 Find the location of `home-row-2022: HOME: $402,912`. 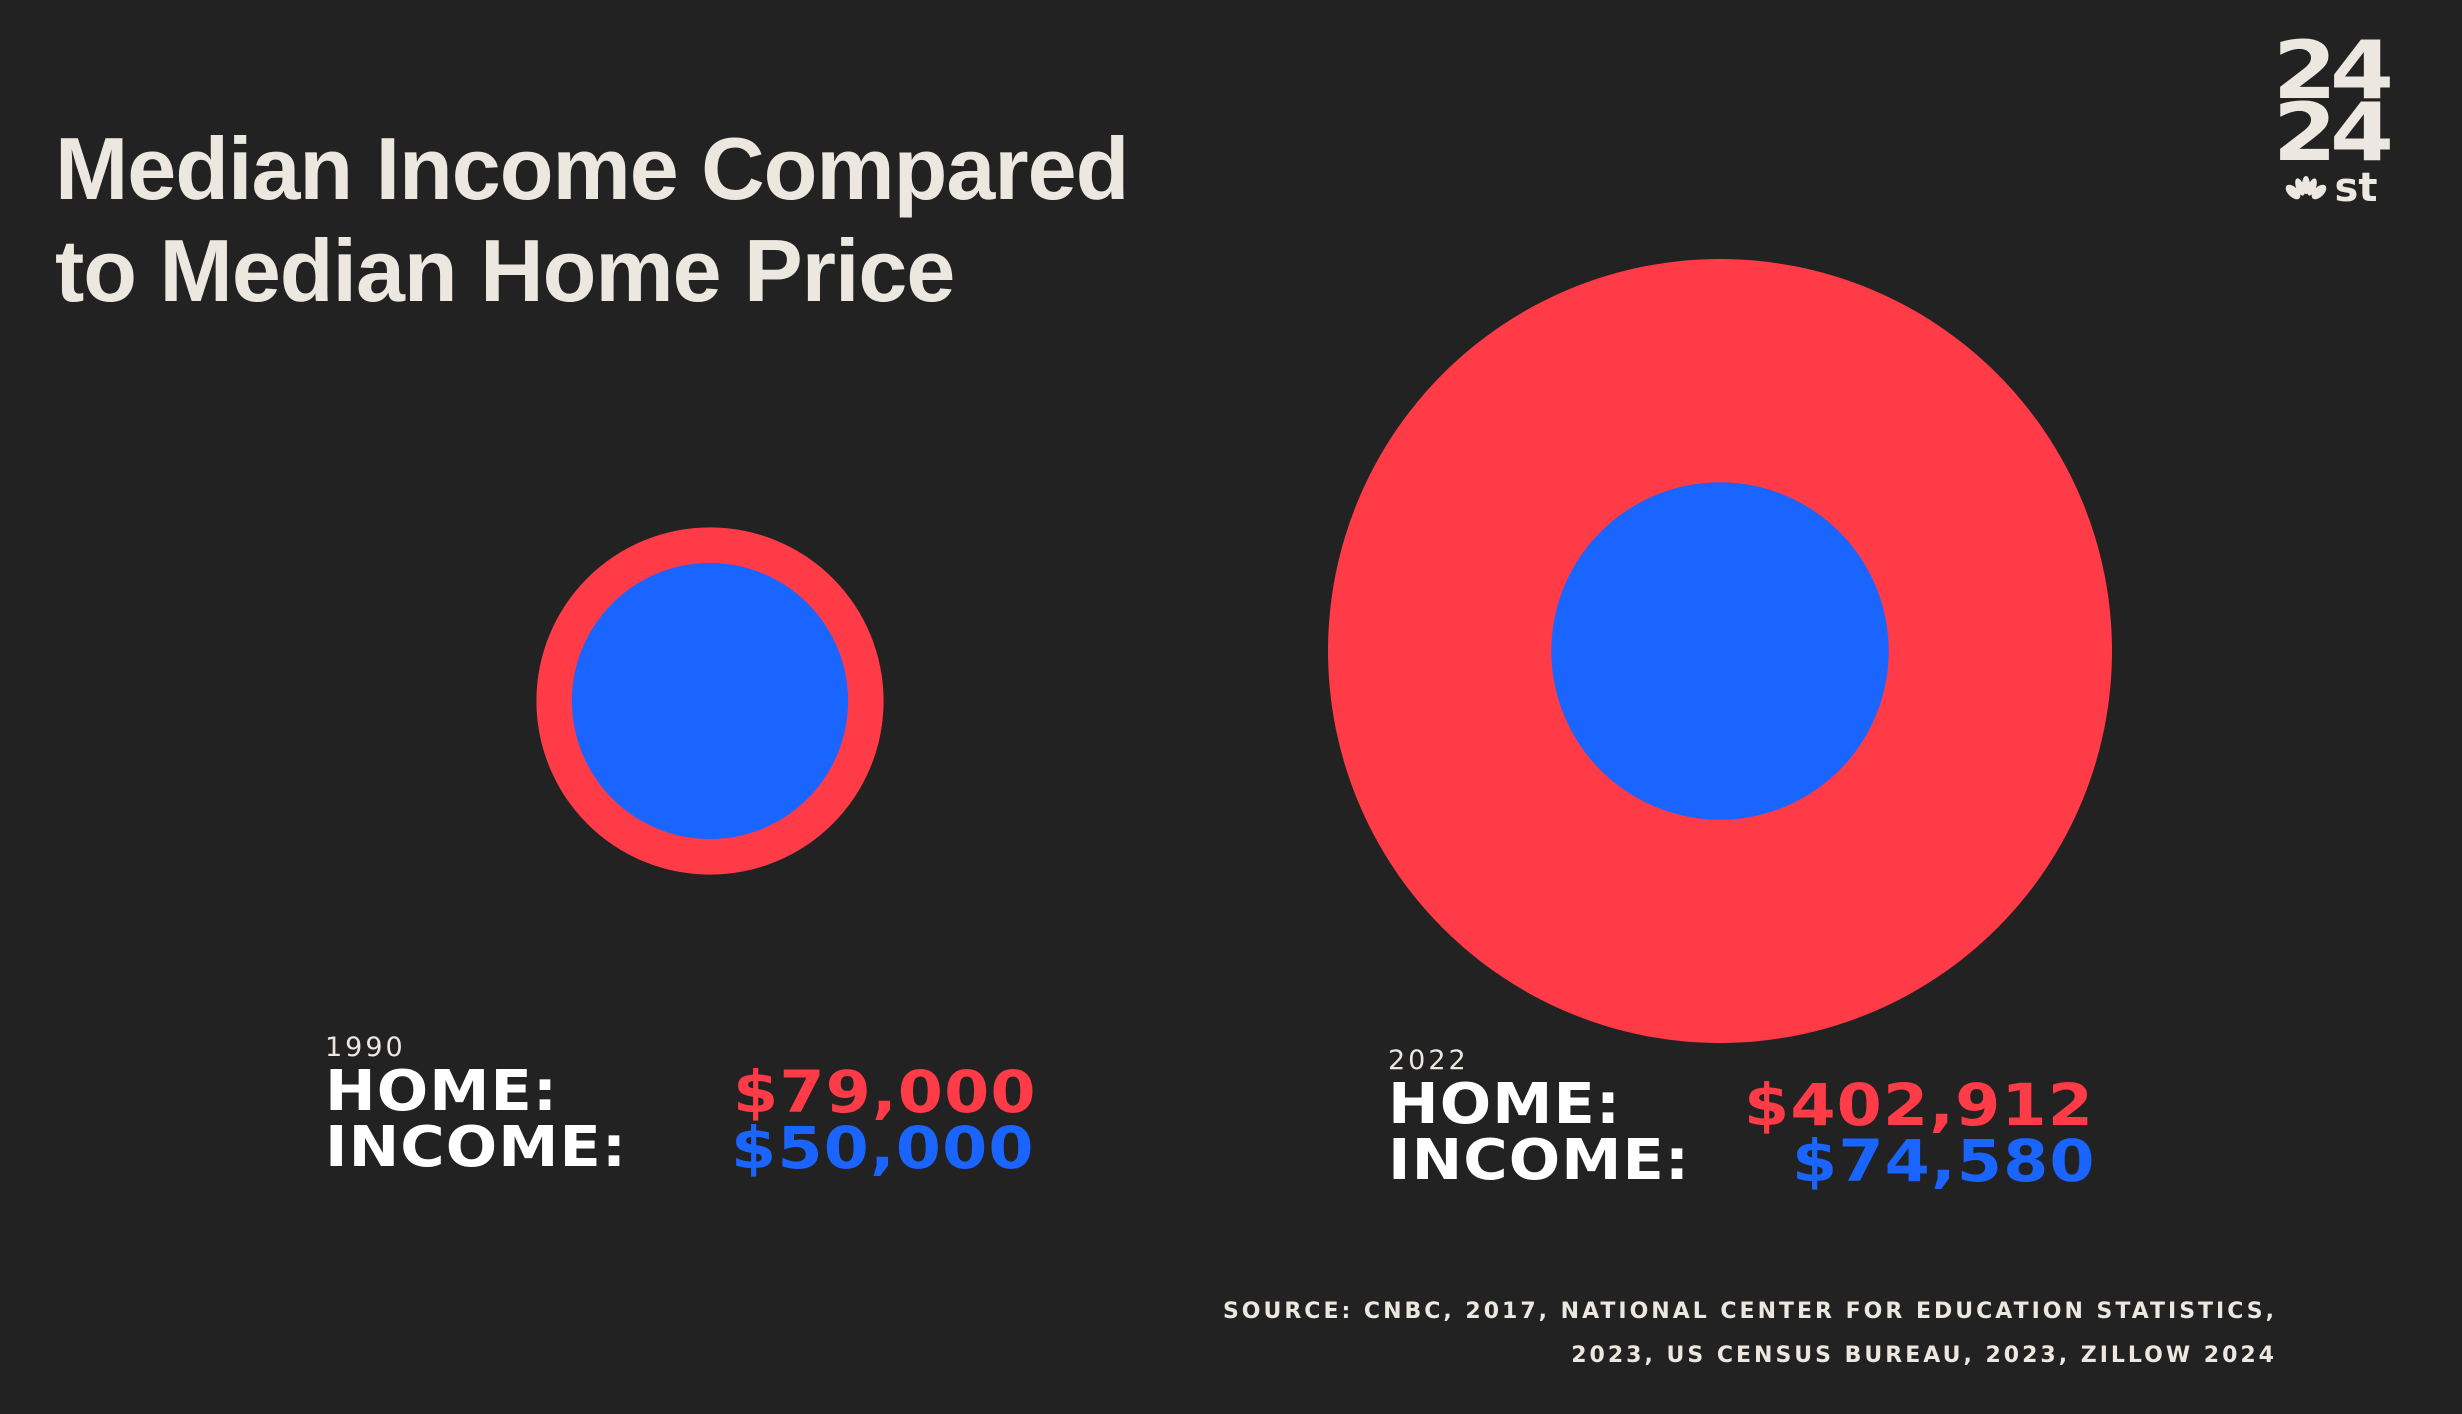

home-row-2022: HOME: $402,912 is located at coordinates (1838, 1105).